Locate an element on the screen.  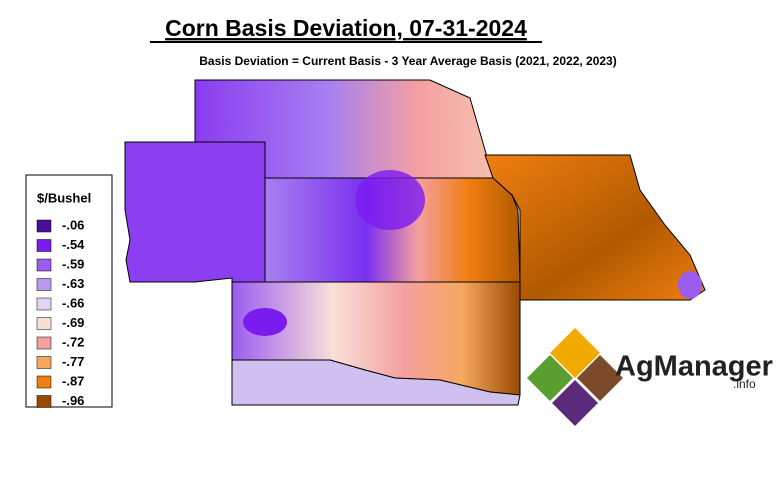
legend-title: $/Bushel is located at coordinates (64, 197).